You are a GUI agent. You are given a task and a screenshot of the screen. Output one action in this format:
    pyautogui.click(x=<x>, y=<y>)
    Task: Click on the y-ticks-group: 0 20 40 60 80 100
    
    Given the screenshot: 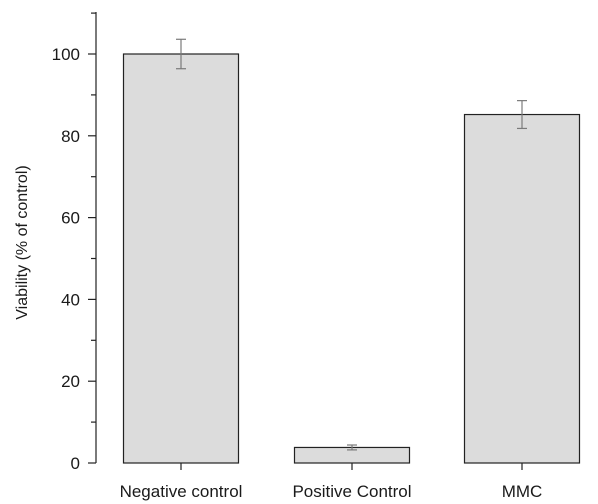 What is the action you would take?
    pyautogui.click(x=74, y=242)
    